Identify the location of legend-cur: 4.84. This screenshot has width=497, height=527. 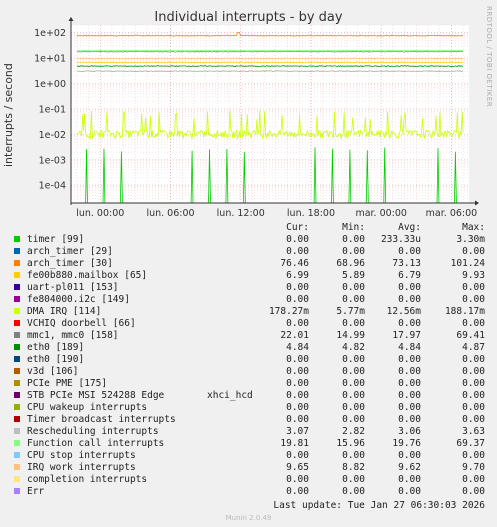
(297, 347).